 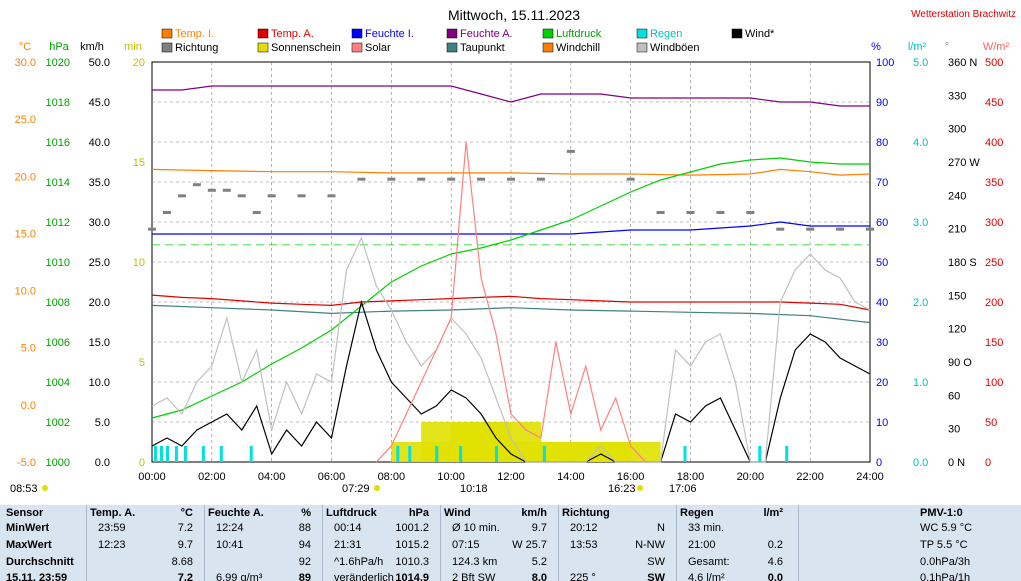 What do you see at coordinates (139, 163) in the screenshot?
I see `tick-minutes: 15` at bounding box center [139, 163].